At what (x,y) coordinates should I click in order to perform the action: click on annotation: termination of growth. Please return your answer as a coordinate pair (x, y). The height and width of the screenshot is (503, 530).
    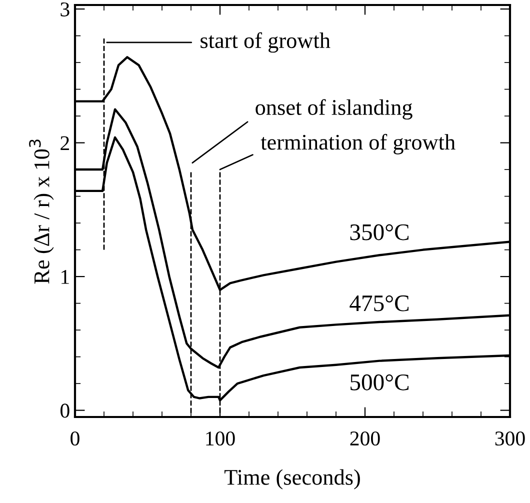
    Looking at the image, I should click on (358, 144).